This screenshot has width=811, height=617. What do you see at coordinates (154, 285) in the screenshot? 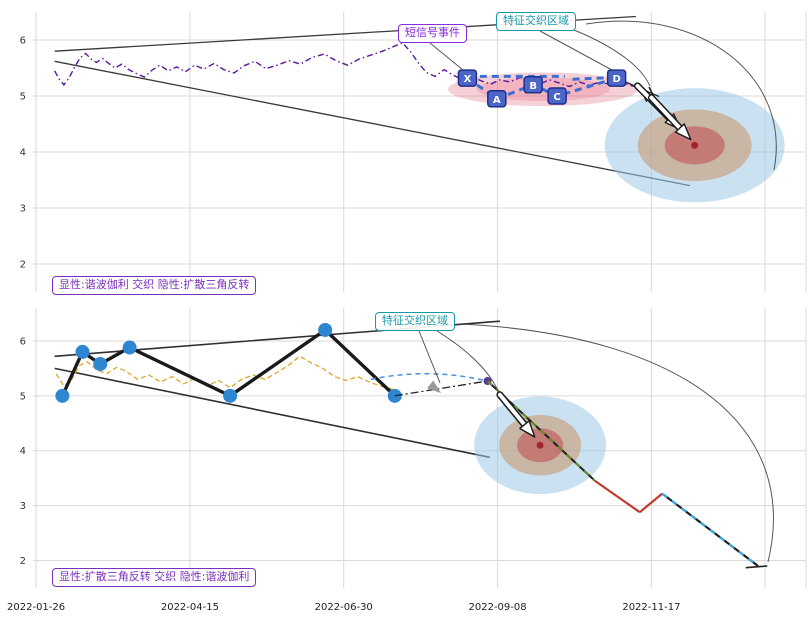
I see `top-pattern-caption: 显性:谐波伽利 交织 隐性:扩散三角反转` at bounding box center [154, 285].